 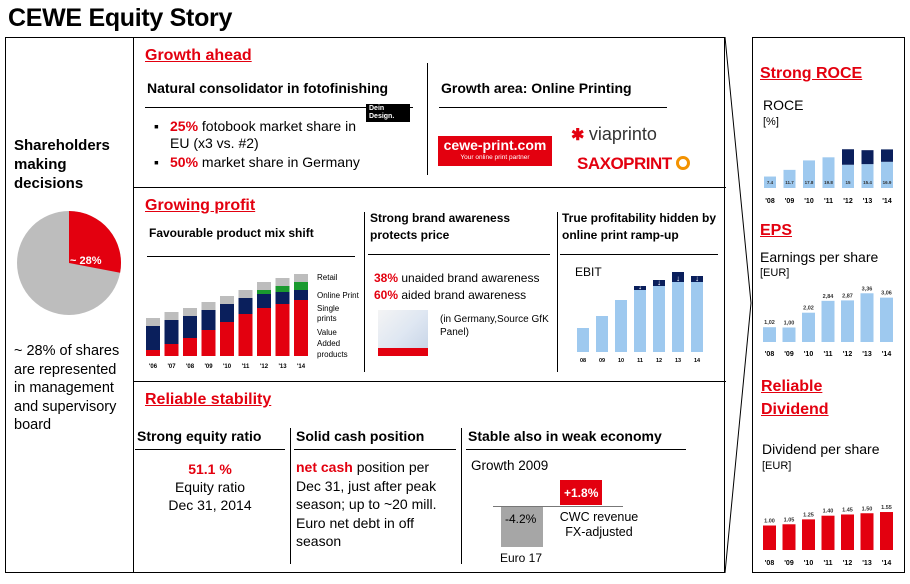 I want to click on eps-value-label: 1,00, so click(x=789, y=324).